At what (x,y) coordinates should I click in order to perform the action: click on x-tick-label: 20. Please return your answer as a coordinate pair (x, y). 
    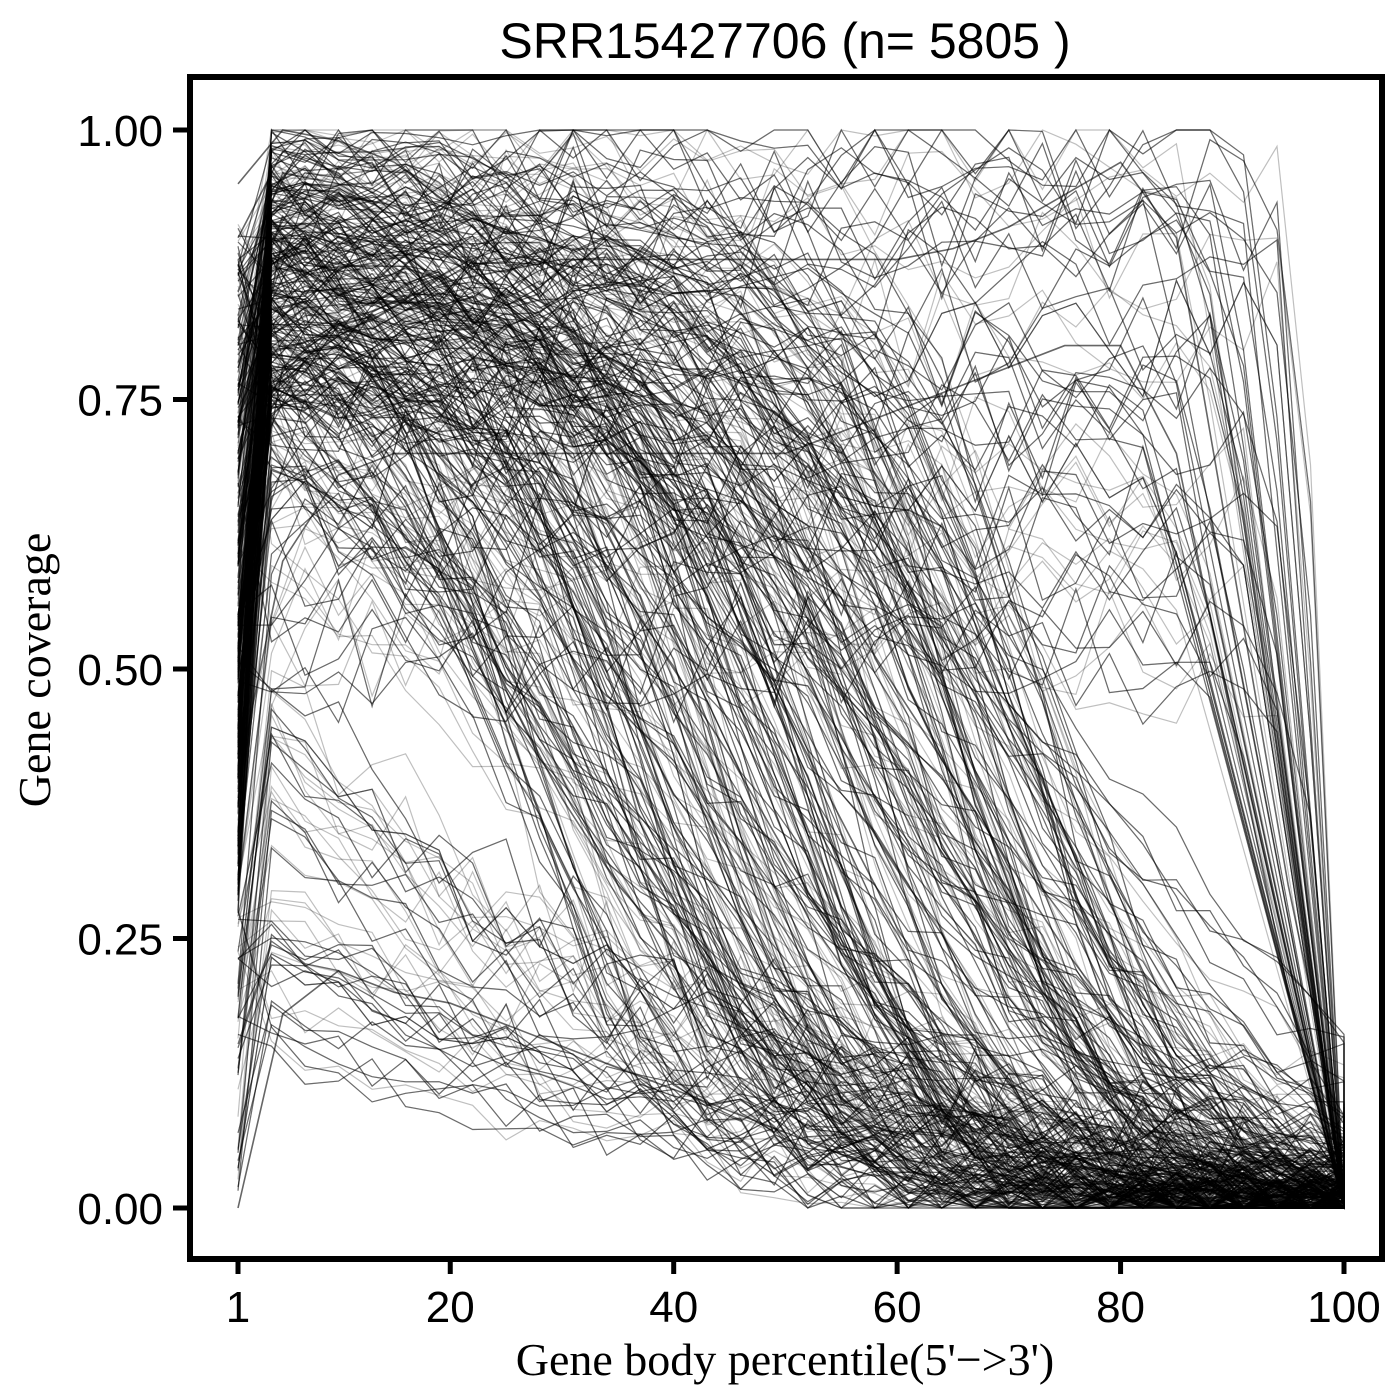
    Looking at the image, I should click on (450, 1307).